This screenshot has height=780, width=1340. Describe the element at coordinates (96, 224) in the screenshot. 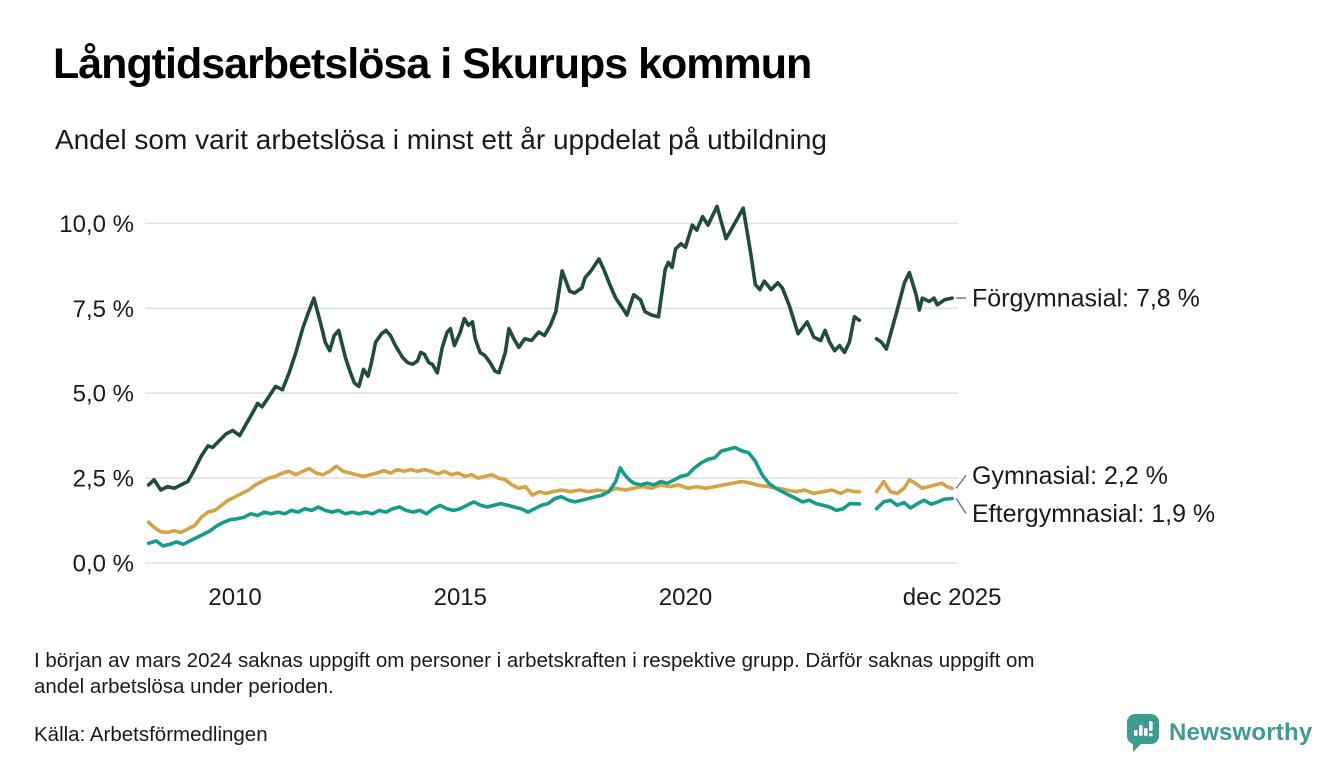

I see `y-tick-label: 10,0 %` at that location.